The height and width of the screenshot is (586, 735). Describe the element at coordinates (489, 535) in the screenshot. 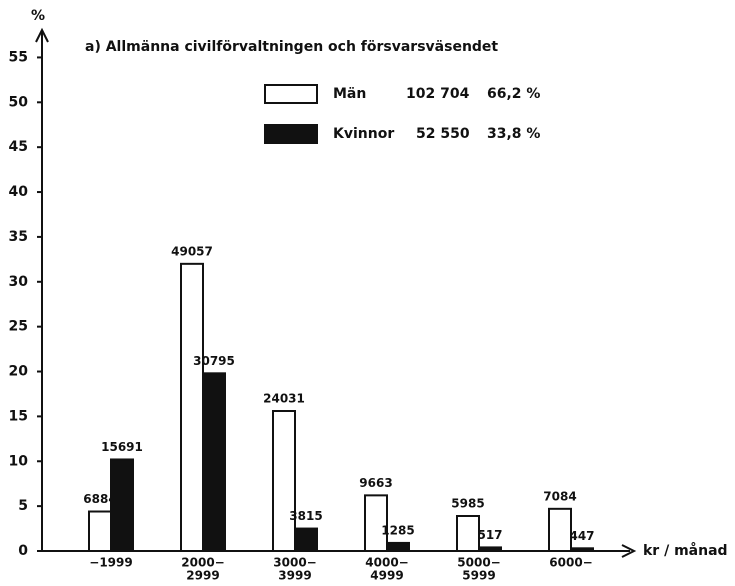

I see `data-label: 517` at that location.